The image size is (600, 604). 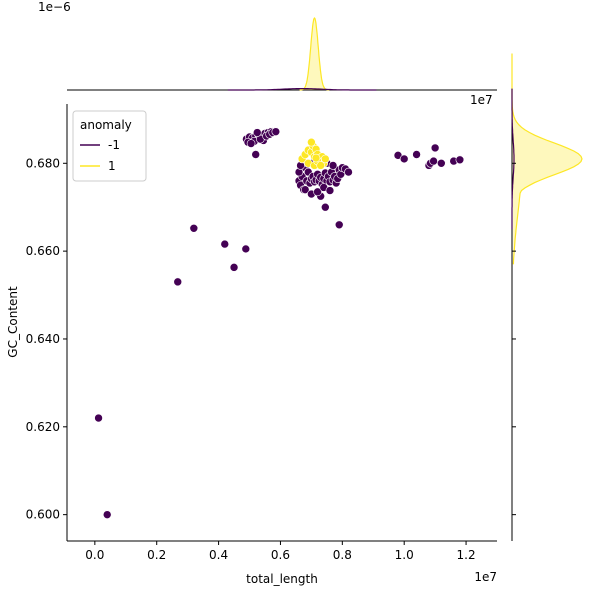 I want to click on x-axis-offset-label: 1e7, so click(x=485, y=577).